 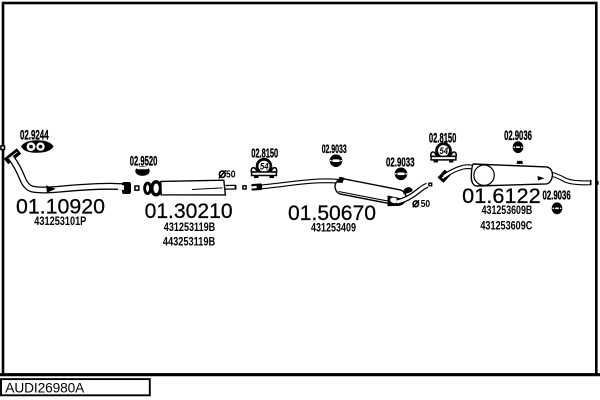 I want to click on svg-text: 431253409, so click(x=333, y=228).